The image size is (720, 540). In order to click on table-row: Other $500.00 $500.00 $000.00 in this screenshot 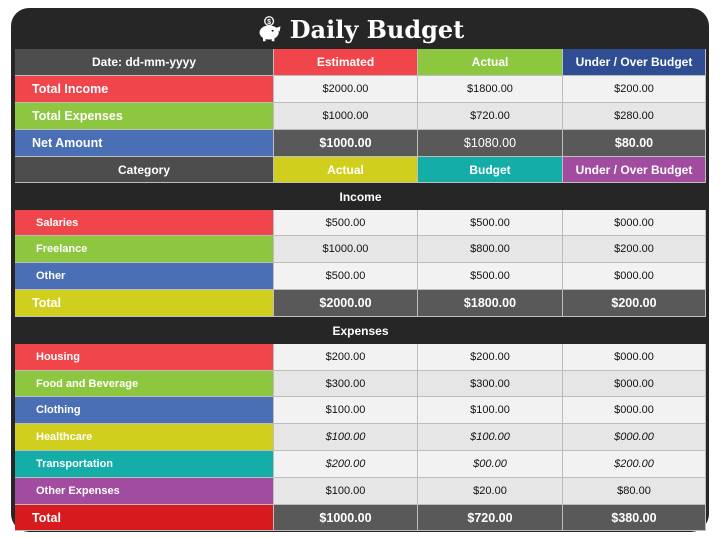, I will do `click(360, 276)`.